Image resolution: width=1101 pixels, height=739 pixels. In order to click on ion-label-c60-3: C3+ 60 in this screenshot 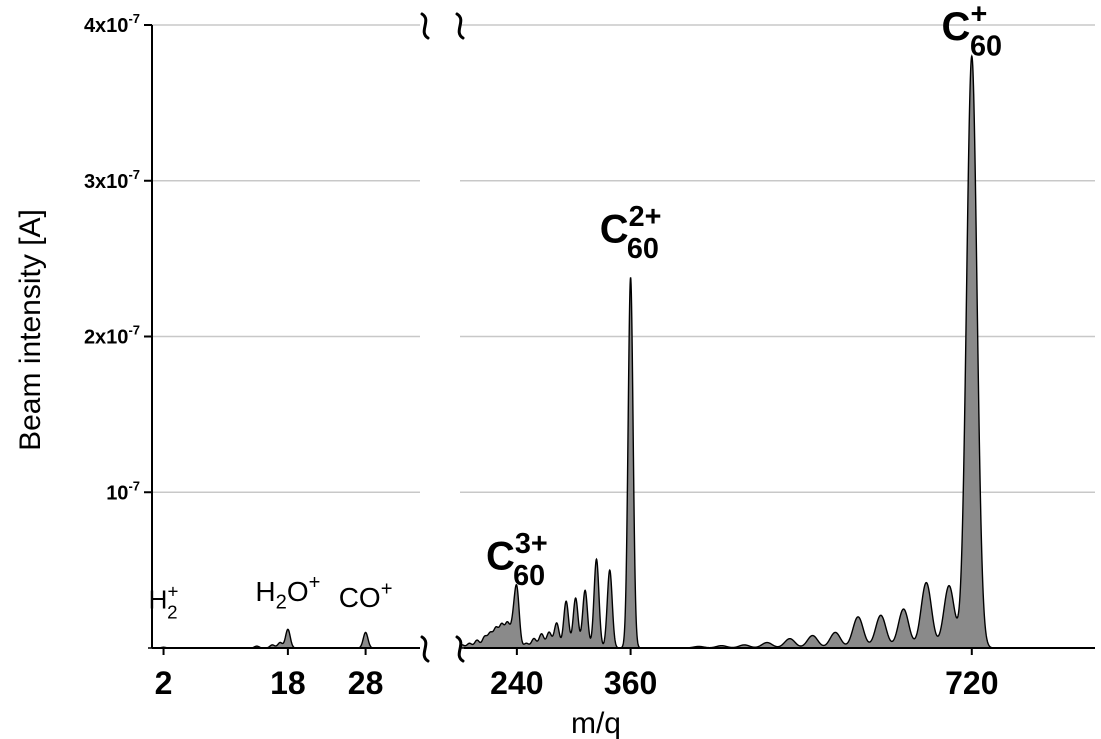, I will do `click(517, 560)`.